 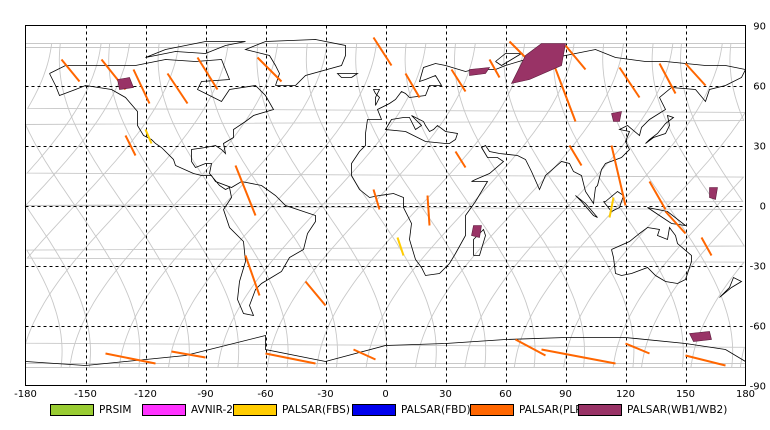 What do you see at coordinates (85, 394) in the screenshot?
I see `x-tick-label: -150` at bounding box center [85, 394].